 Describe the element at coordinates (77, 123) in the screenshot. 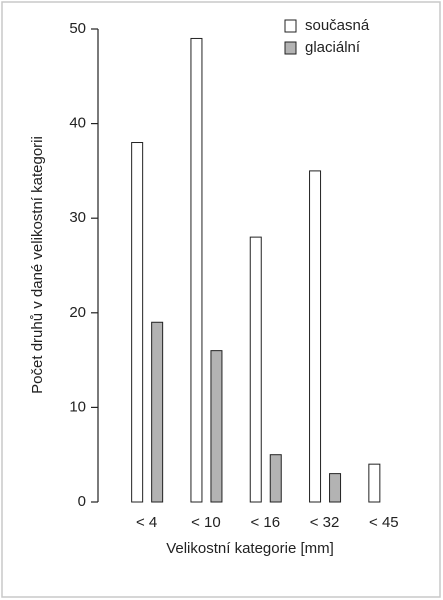

I see `y-tick-label: 40` at that location.